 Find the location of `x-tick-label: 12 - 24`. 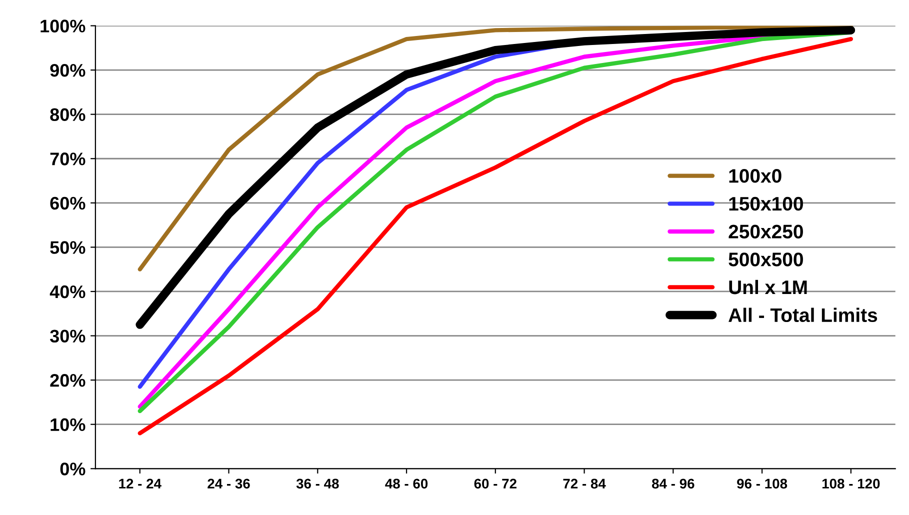

x-tick-label: 12 - 24 is located at coordinates (140, 483).